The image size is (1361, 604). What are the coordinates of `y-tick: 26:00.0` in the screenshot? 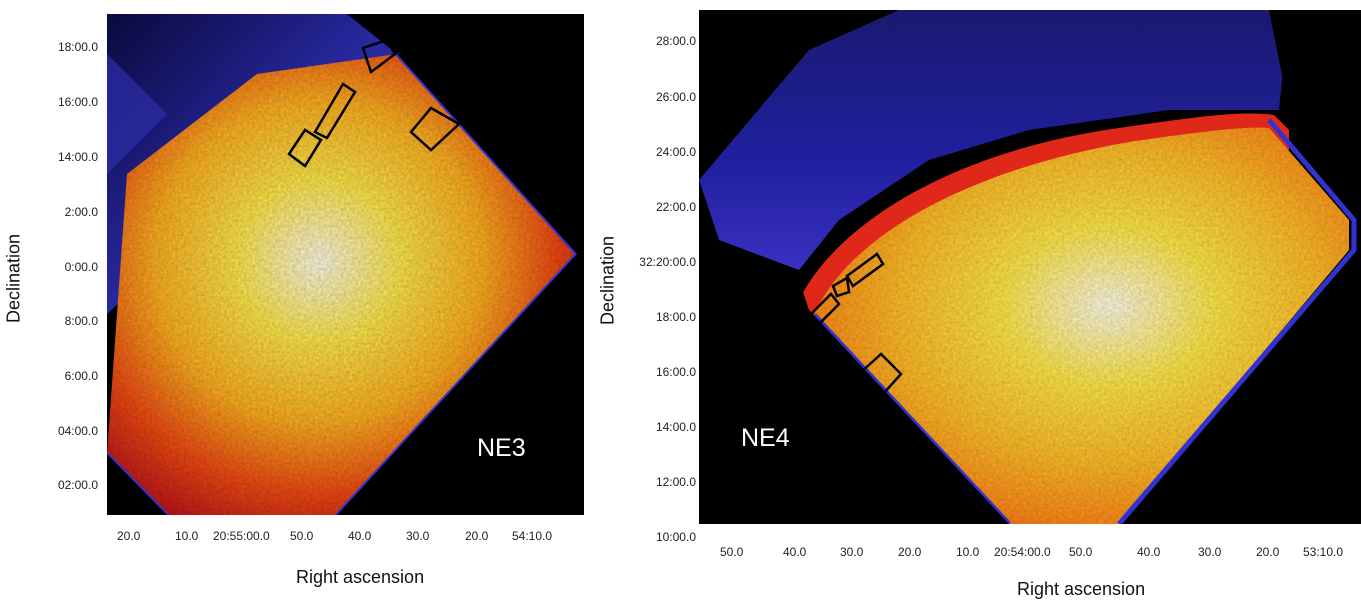 It's located at (675, 97).